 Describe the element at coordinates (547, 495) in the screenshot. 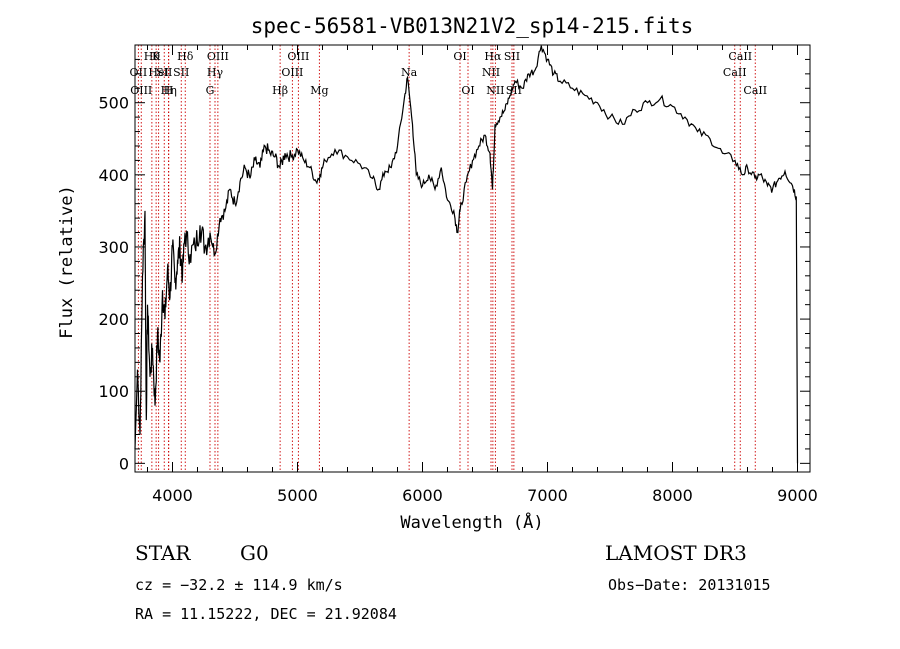

I see `x-tick-label: 7000` at that location.